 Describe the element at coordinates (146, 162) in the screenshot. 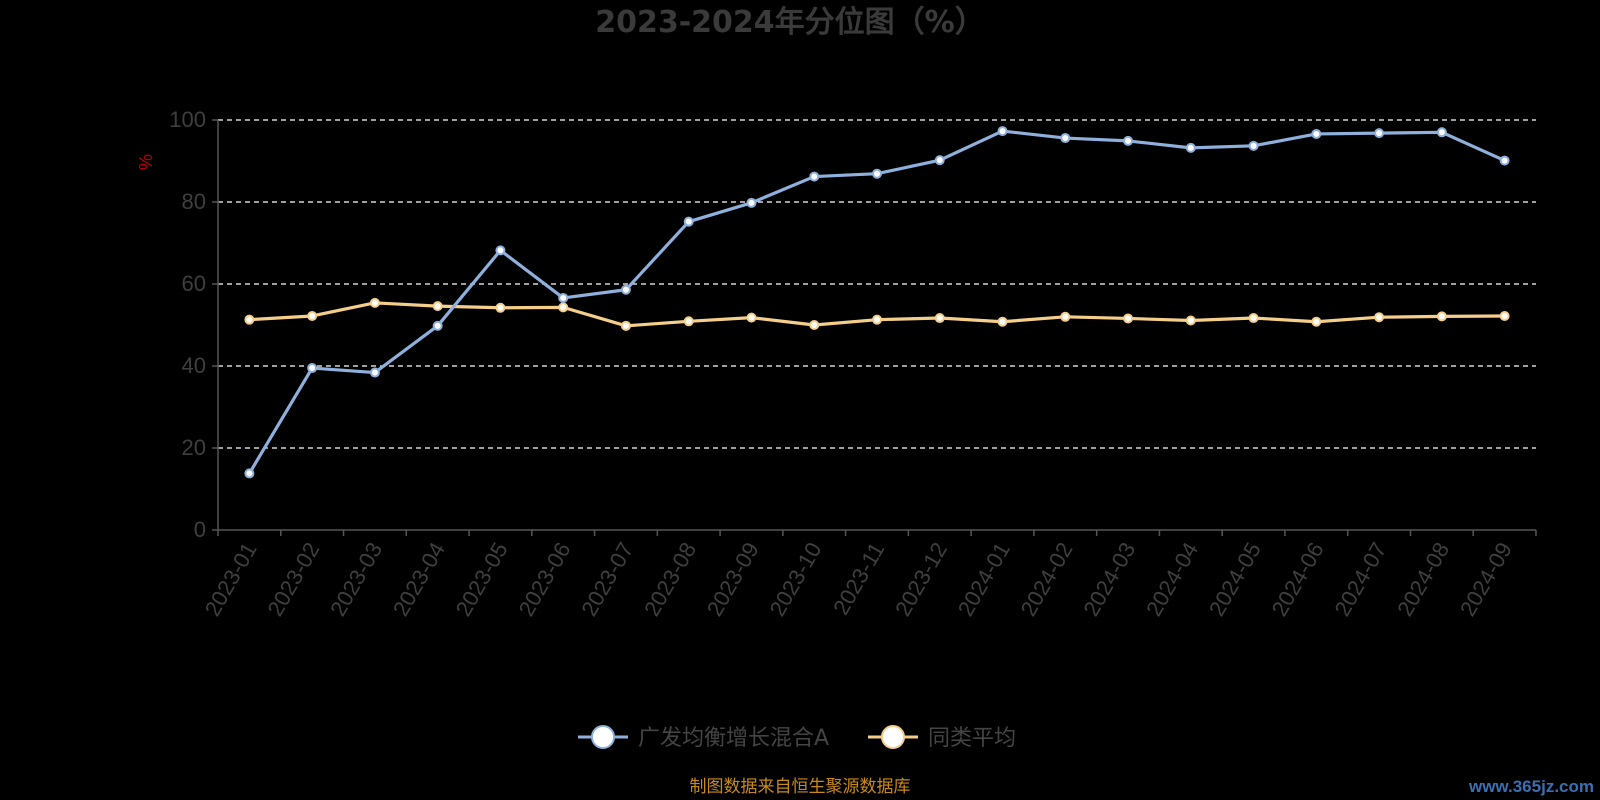

I see `y-axis-label: %` at that location.